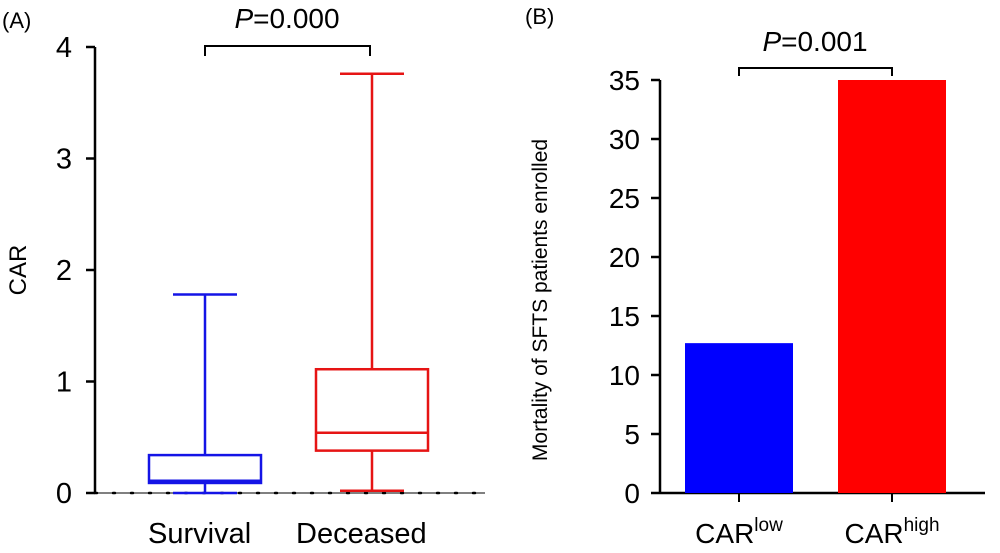 This screenshot has height=553, width=1000. What do you see at coordinates (372, 282) in the screenshot?
I see `panel-a-box-deceased` at bounding box center [372, 282].